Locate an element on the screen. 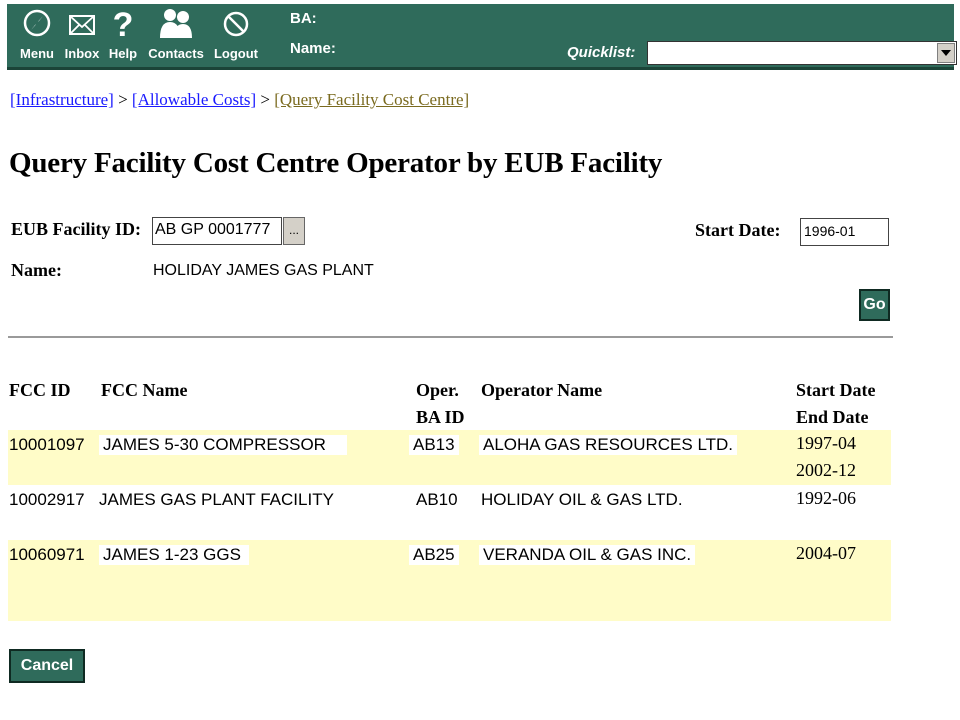  cell-start-date: 1997-04 is located at coordinates (826, 443).